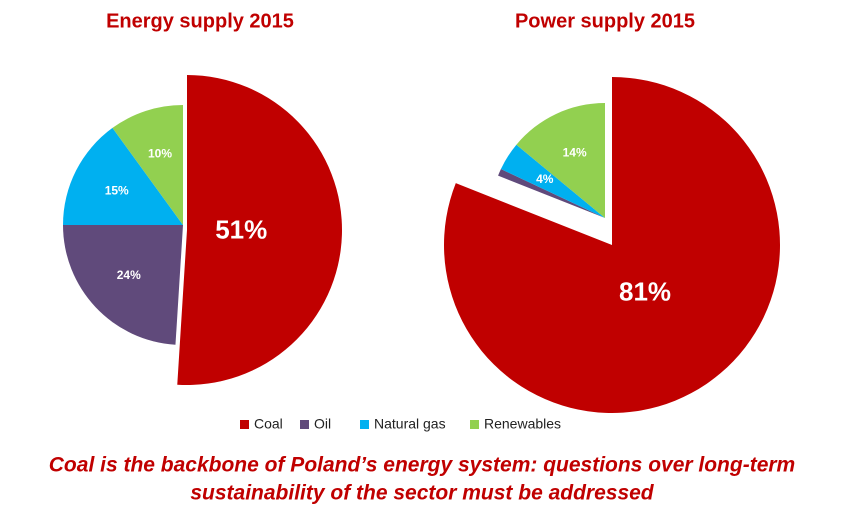 The image size is (844, 508). What do you see at coordinates (200, 21) in the screenshot?
I see `chart-title: Energy supply 2015` at bounding box center [200, 21].